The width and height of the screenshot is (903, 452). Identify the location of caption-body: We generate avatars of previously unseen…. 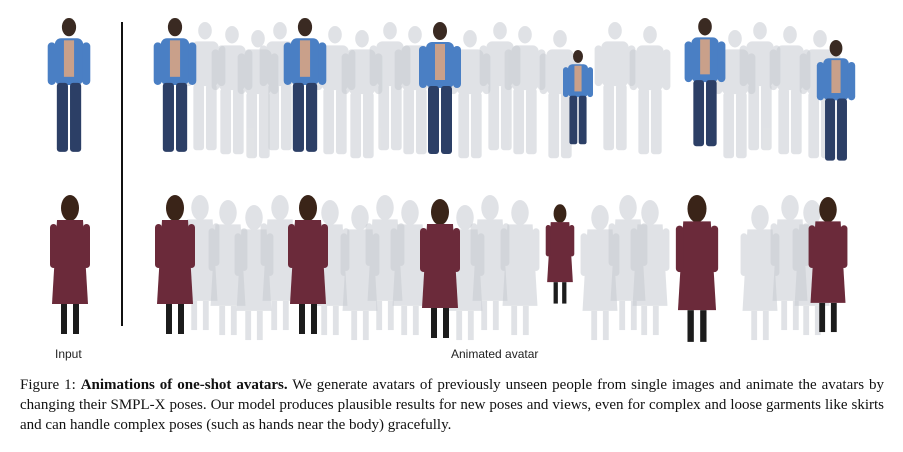
(452, 405).